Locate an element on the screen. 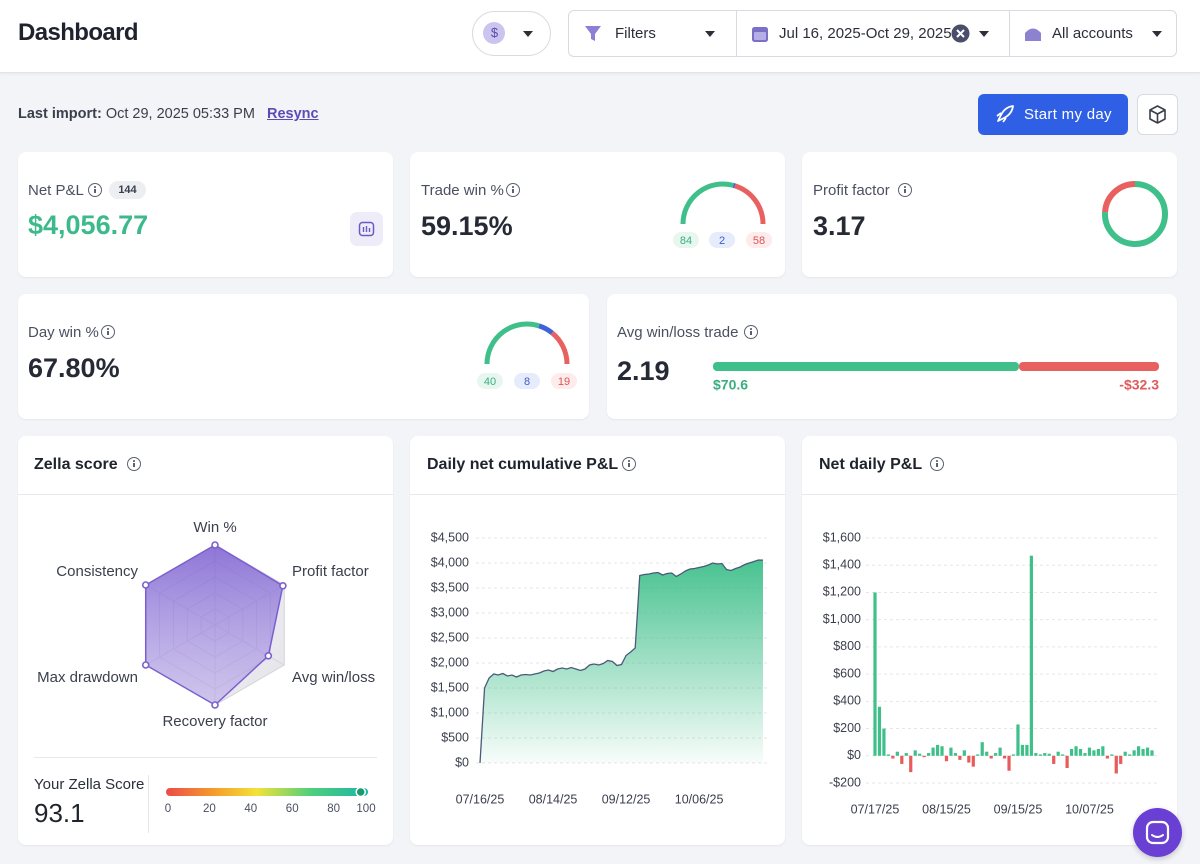 Image resolution: width=1200 pixels, height=864 pixels. account-shape is located at coordinates (1033, 34).